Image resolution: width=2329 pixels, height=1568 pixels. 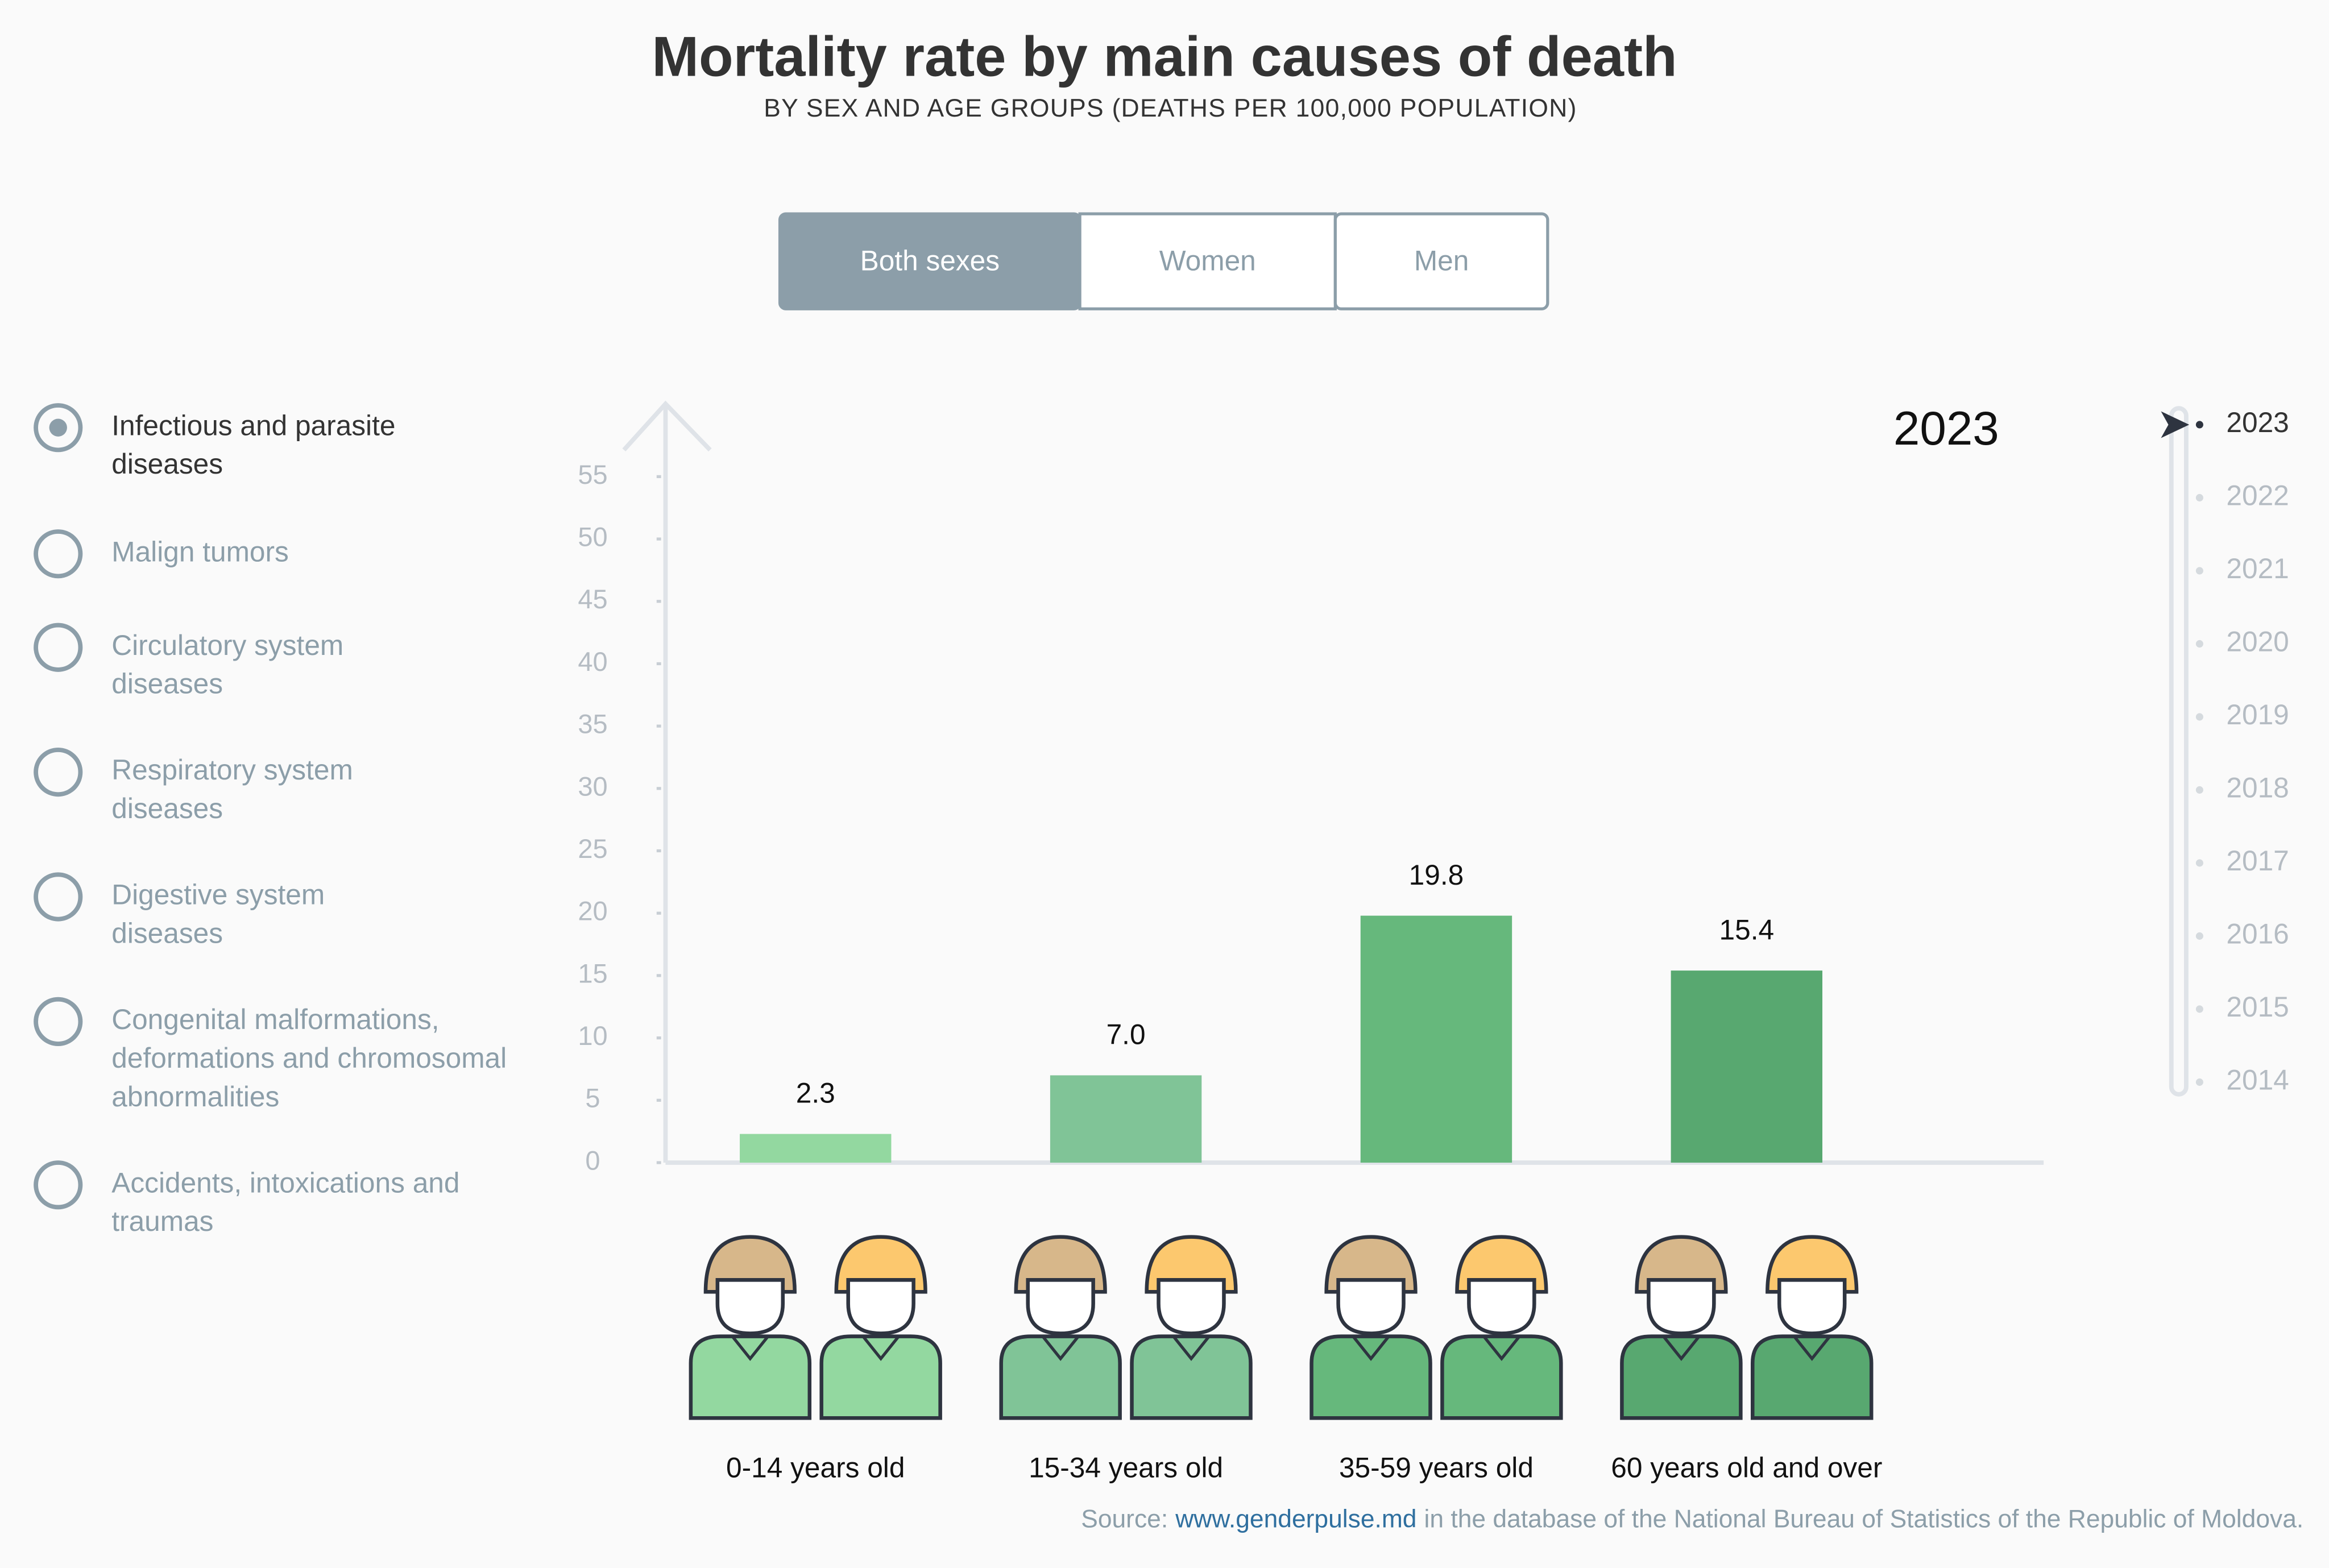 I want to click on cause-label: deformations and chromosomal, so click(x=309, y=1058).